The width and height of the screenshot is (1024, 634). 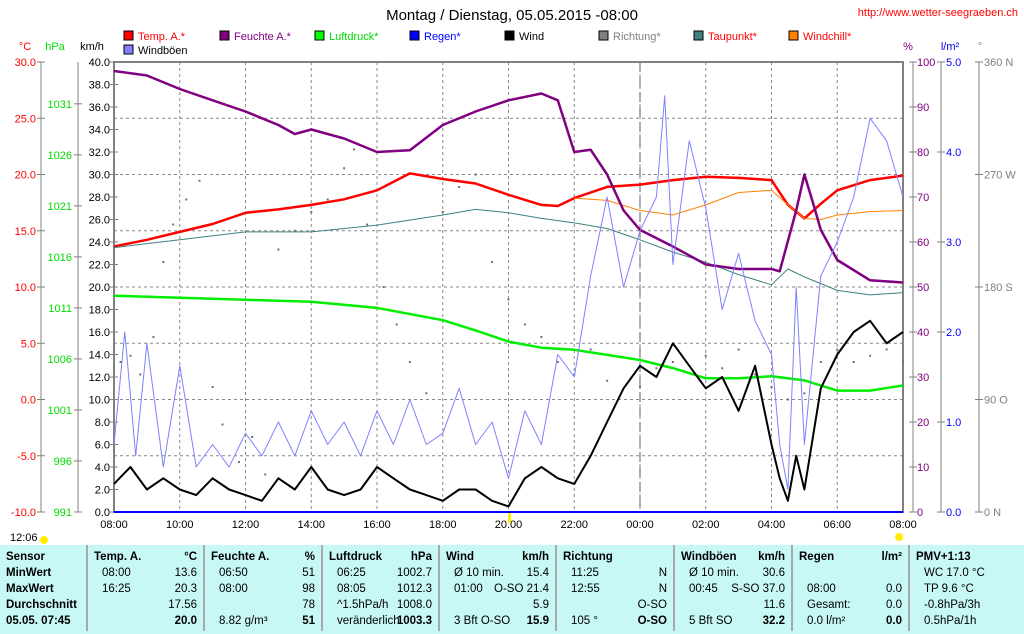 I want to click on x-tick-label: 04:00, so click(x=772, y=525).